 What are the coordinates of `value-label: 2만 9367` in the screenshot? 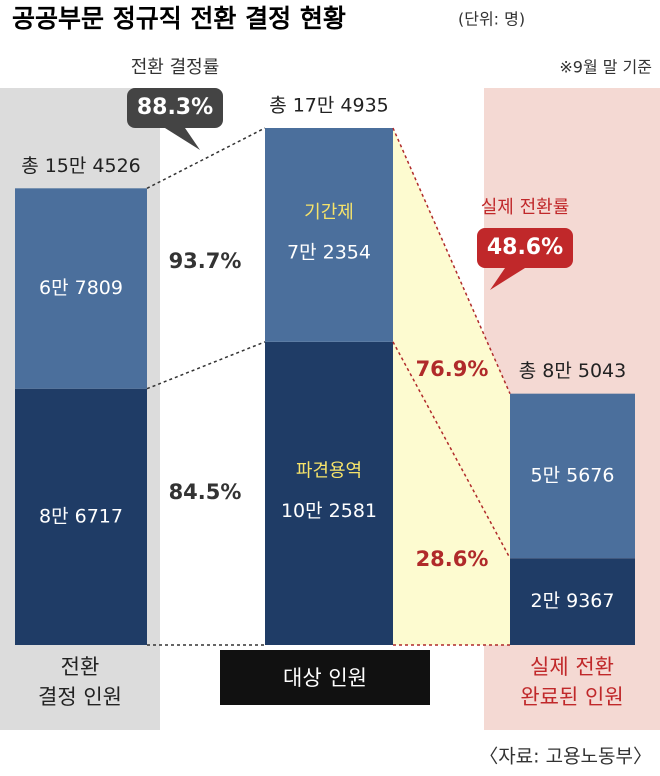 It's located at (573, 601).